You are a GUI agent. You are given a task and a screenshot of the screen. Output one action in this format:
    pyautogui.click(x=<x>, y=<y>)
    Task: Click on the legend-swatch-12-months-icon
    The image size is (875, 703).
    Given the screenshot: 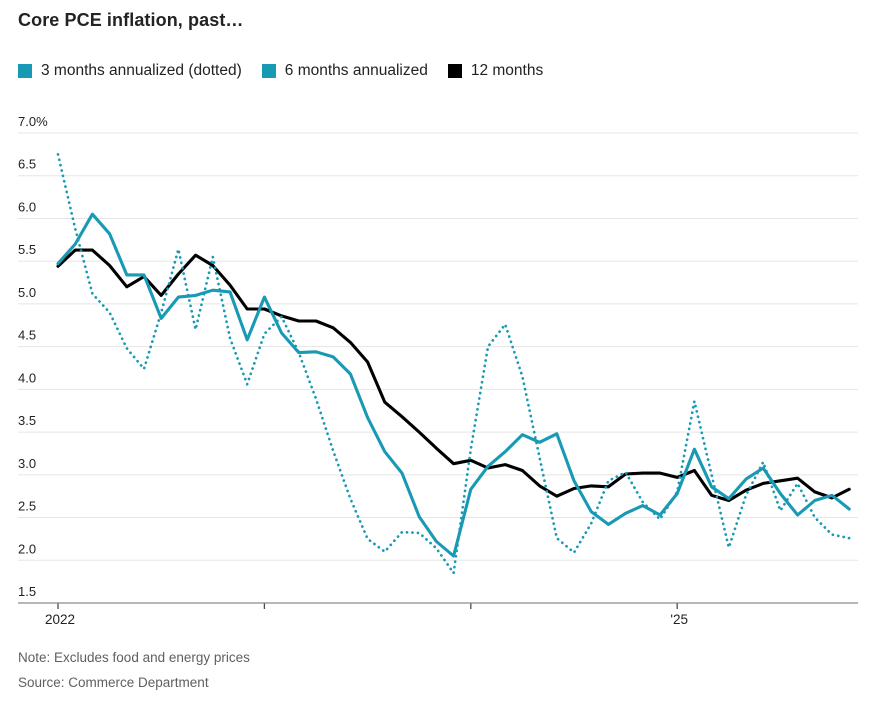 What is the action you would take?
    pyautogui.click(x=454, y=71)
    